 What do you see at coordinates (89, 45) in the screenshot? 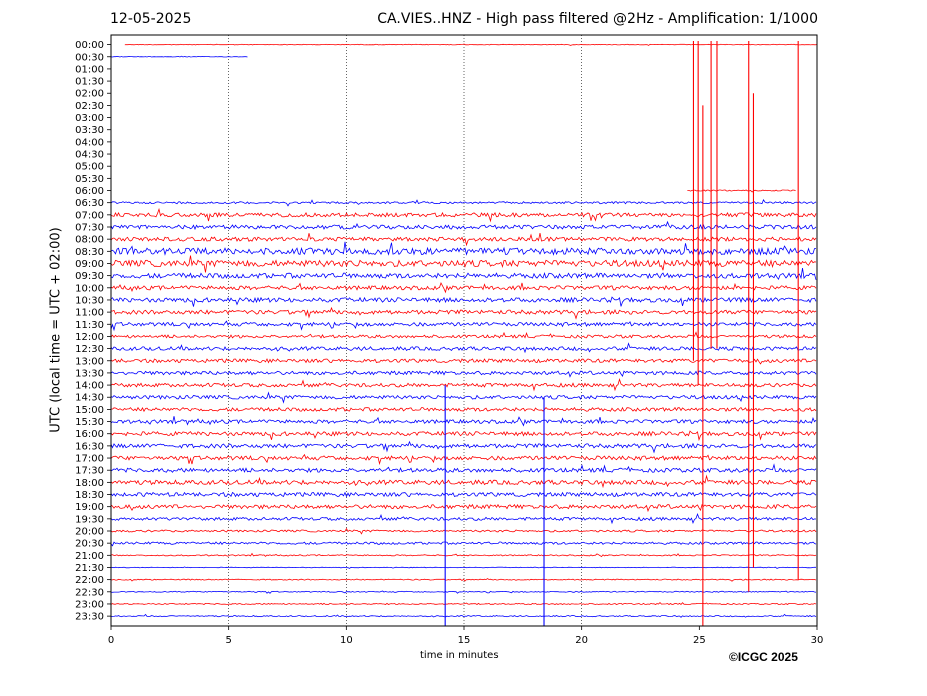
I see `y-tick-label: 00:00` at bounding box center [89, 45].